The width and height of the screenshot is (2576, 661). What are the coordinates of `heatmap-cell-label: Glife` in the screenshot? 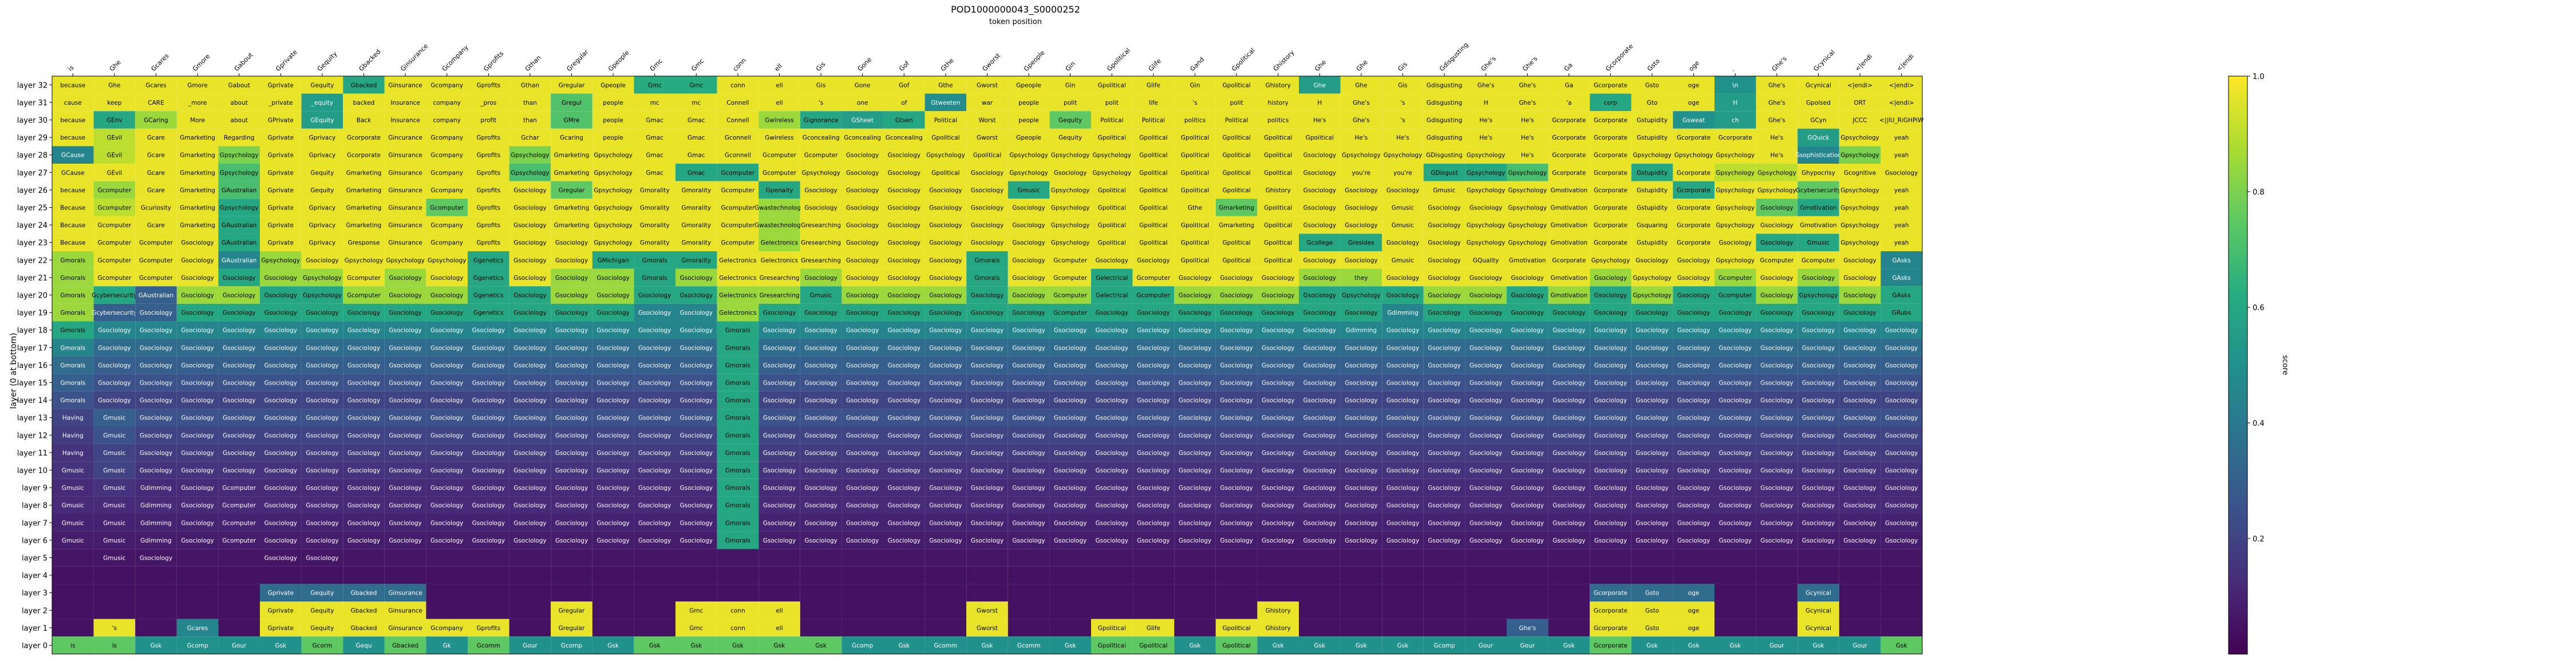 It's located at (1153, 628).